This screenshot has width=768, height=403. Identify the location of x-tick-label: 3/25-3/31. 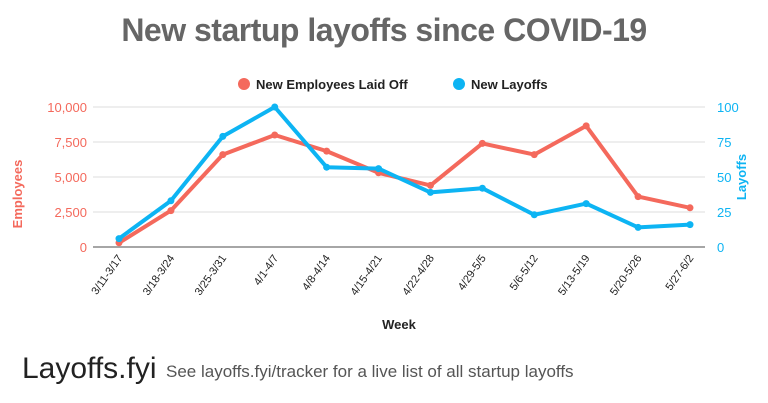
(211, 275).